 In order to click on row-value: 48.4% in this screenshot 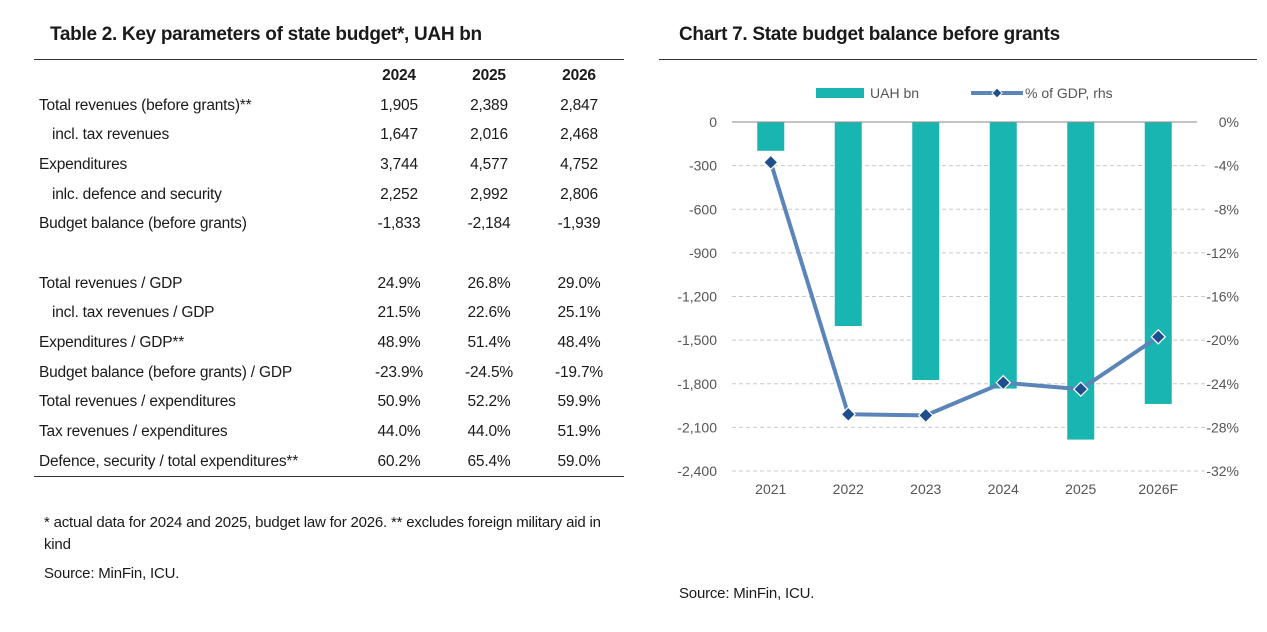, I will do `click(579, 343)`.